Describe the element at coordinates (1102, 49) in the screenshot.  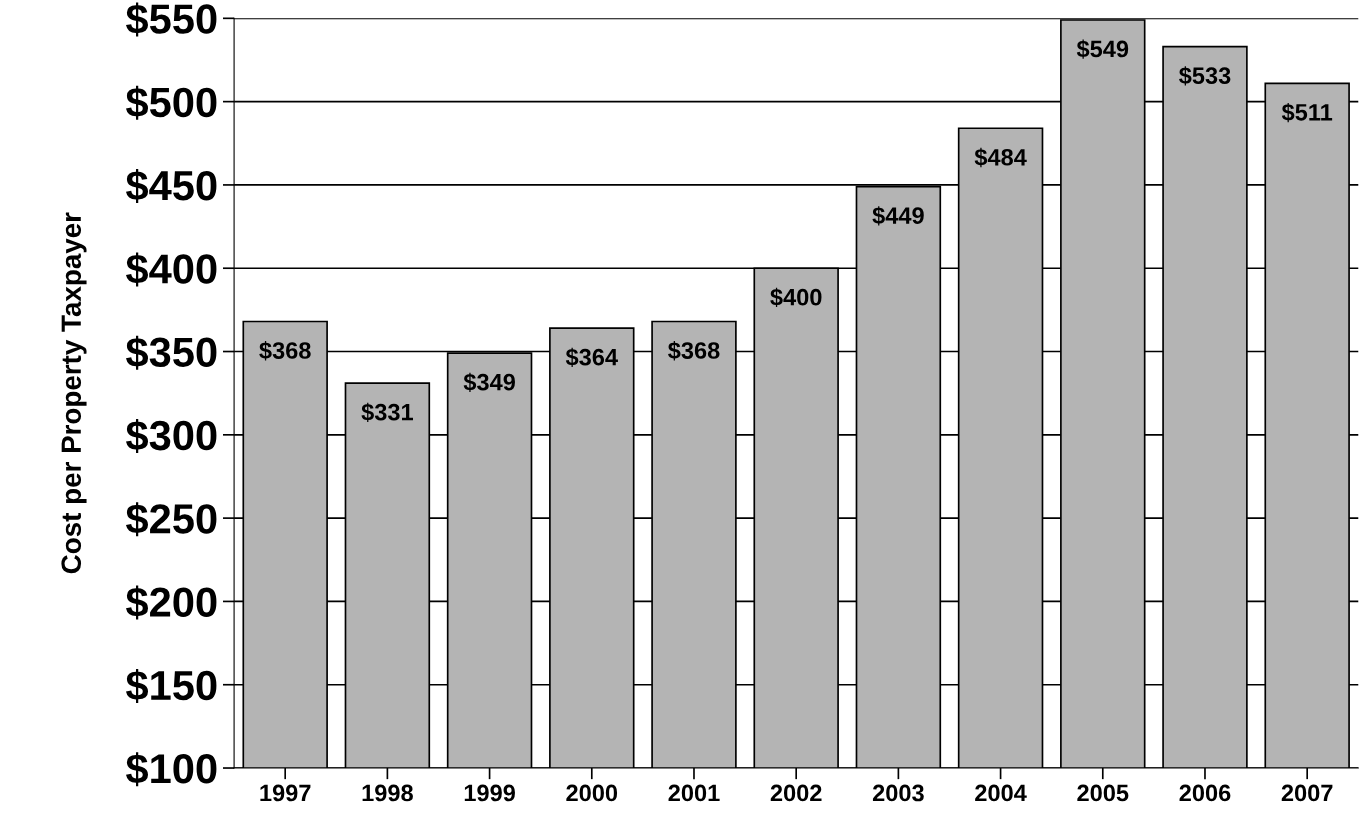
I see `data-label: $549` at that location.